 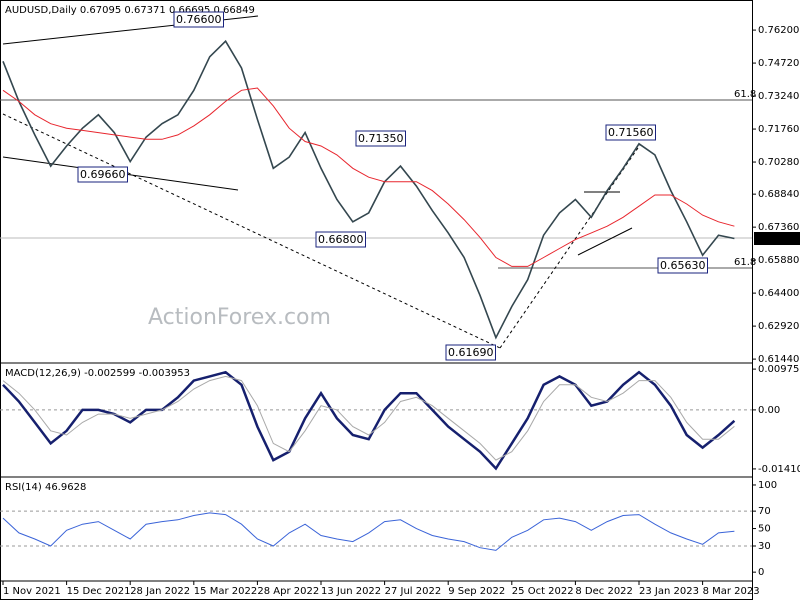 What do you see at coordinates (778, 293) in the screenshot?
I see `y-tick-label: 0.64400` at bounding box center [778, 293].